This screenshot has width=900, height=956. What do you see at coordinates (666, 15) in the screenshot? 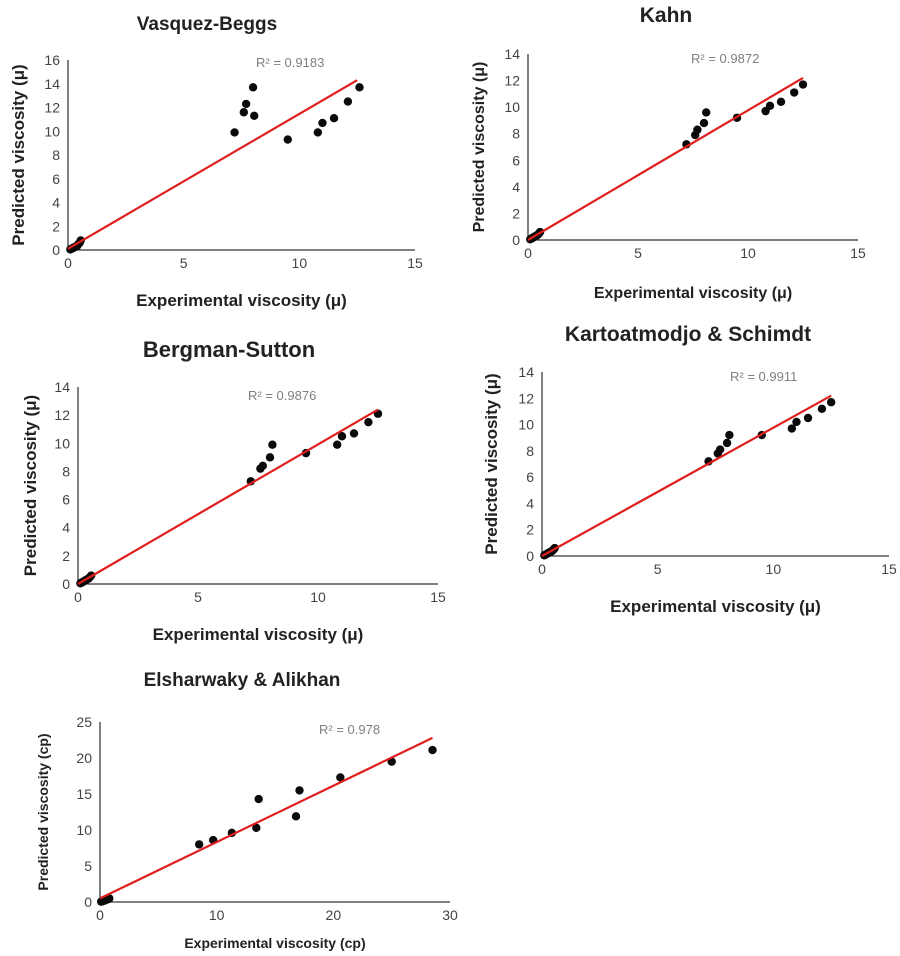
I see `chart-title: Kahn` at bounding box center [666, 15].